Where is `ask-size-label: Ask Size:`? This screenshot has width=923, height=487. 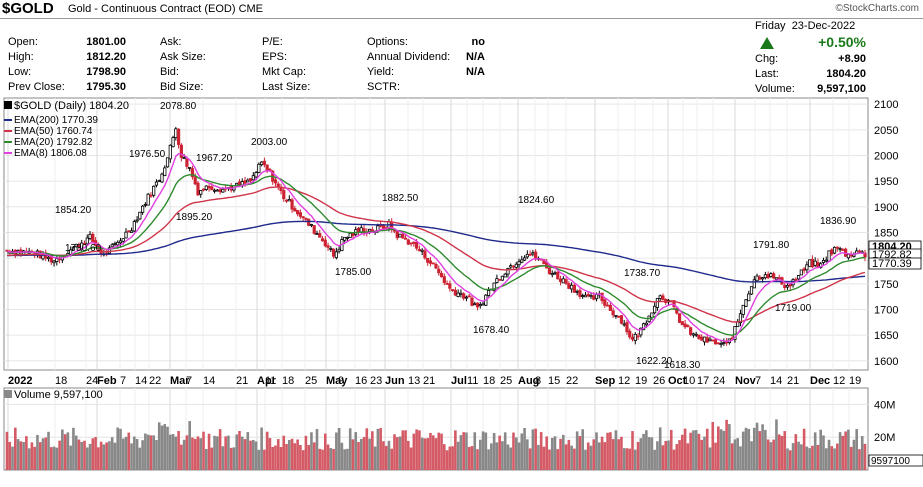 ask-size-label: Ask Size: is located at coordinates (183, 57).